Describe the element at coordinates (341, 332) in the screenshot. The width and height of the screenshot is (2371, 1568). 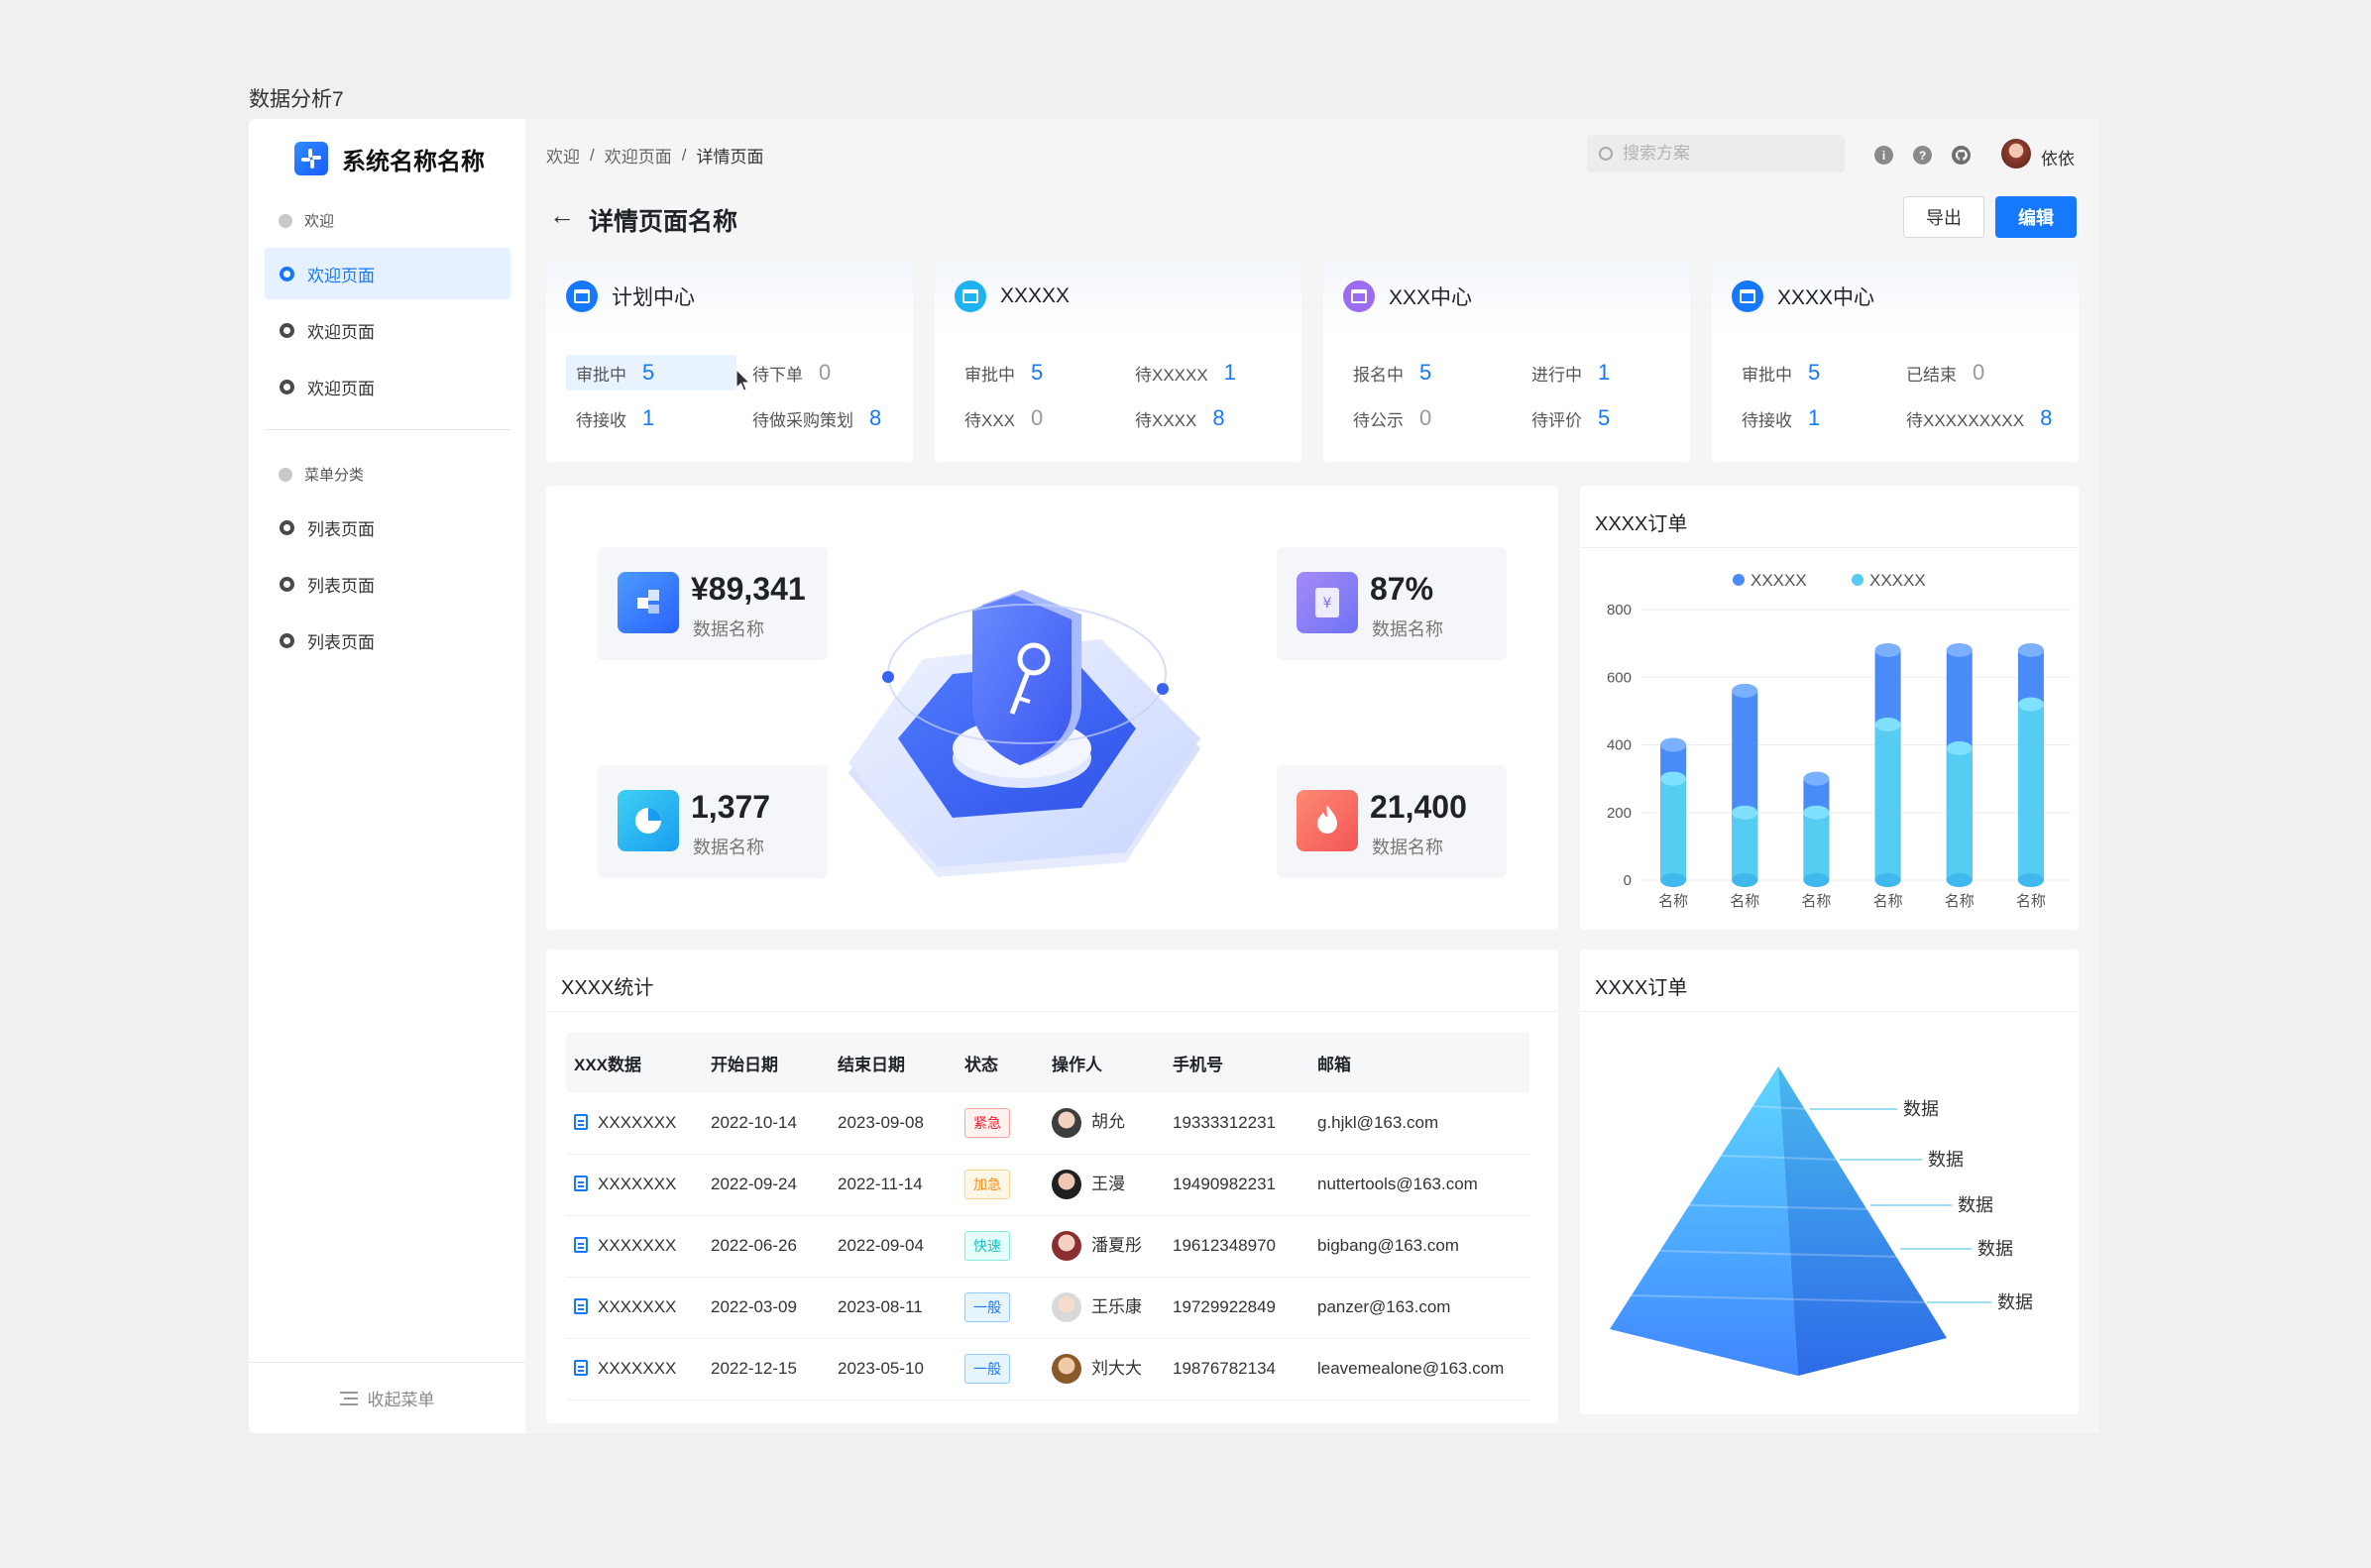
I see `sidebar-item-label: 欢迎页面` at that location.